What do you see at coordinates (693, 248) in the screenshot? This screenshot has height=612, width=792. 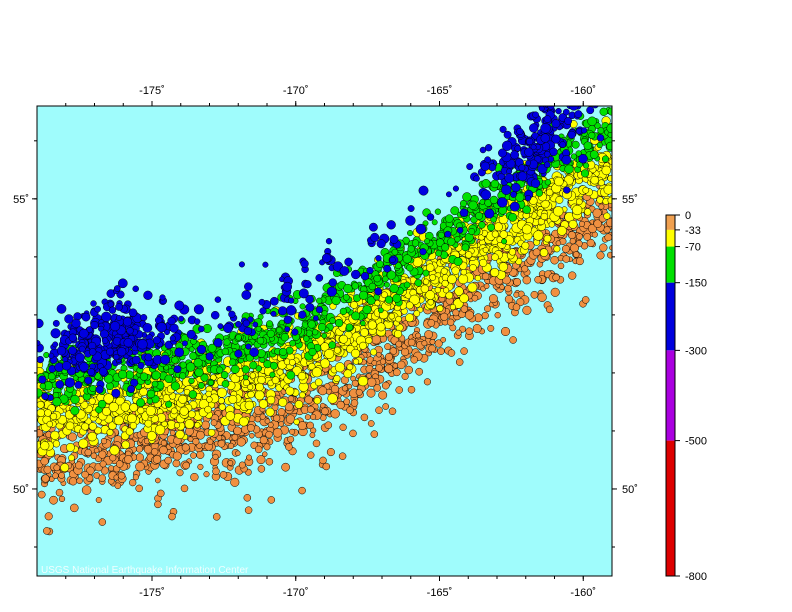 I see `scale-label: -70` at bounding box center [693, 248].